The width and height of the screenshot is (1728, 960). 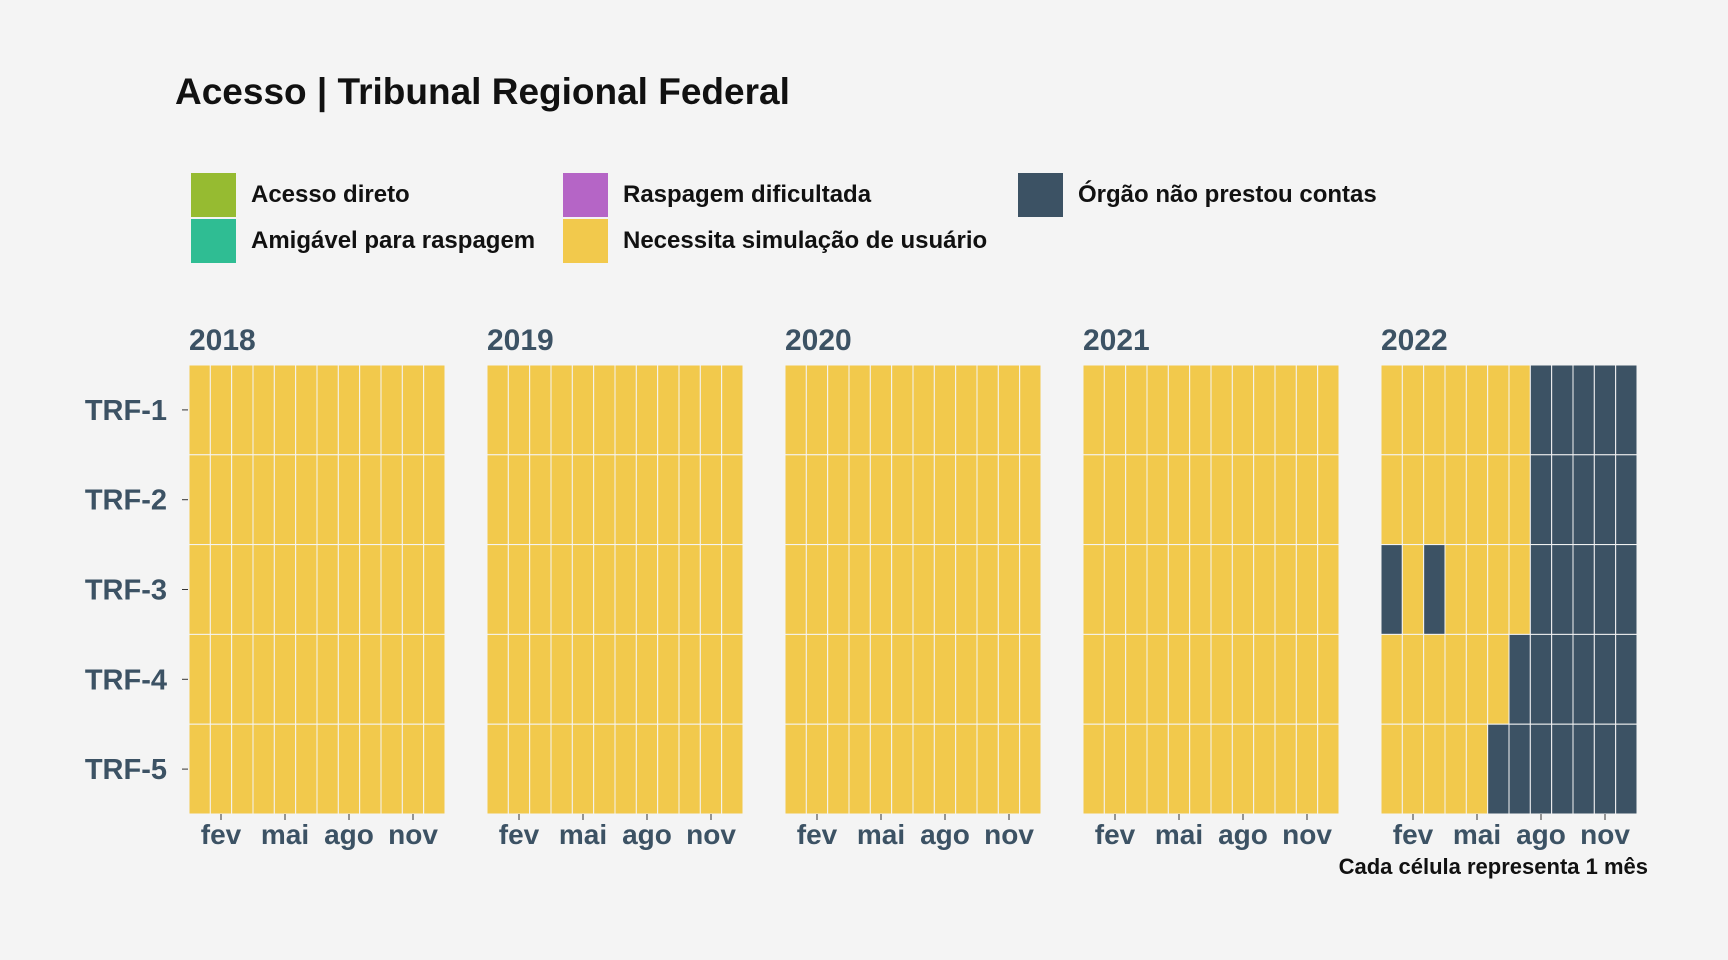 What do you see at coordinates (330, 194) in the screenshot?
I see `legend-label: Acesso direto` at bounding box center [330, 194].